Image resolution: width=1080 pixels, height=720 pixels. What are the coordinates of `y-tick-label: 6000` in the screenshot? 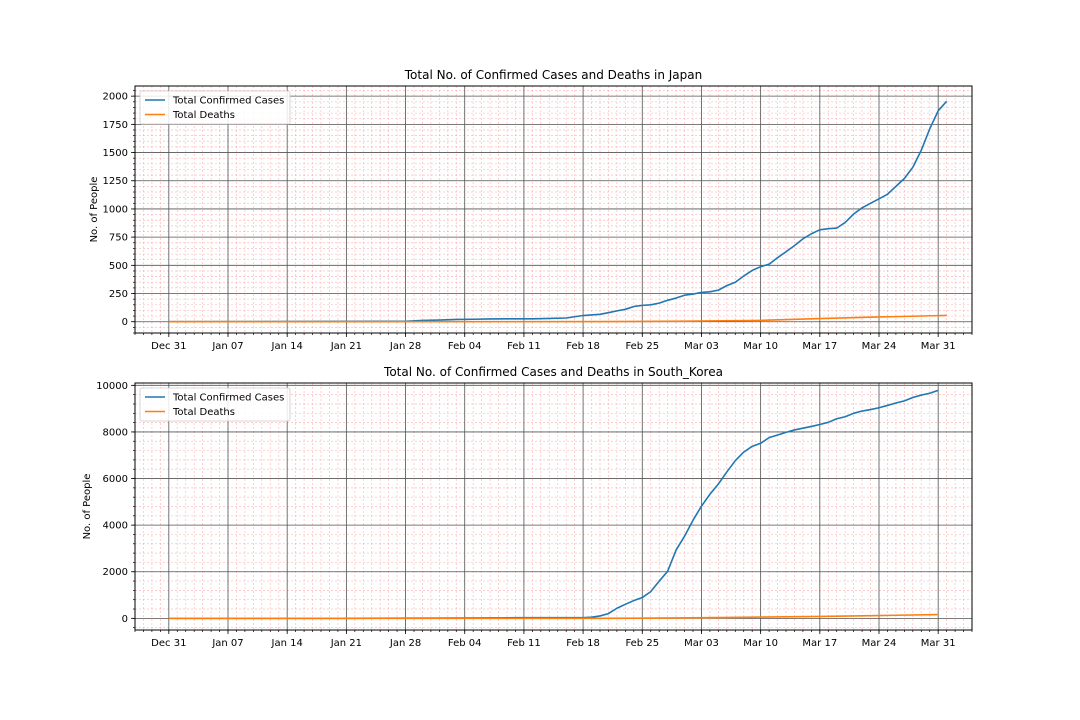 It's located at (115, 479).